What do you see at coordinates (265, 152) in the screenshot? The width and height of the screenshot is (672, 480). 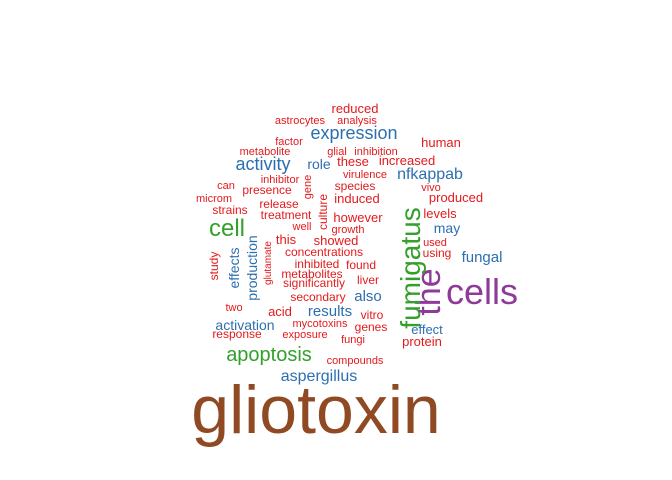 I see `word-metabolite: metabolite` at bounding box center [265, 152].